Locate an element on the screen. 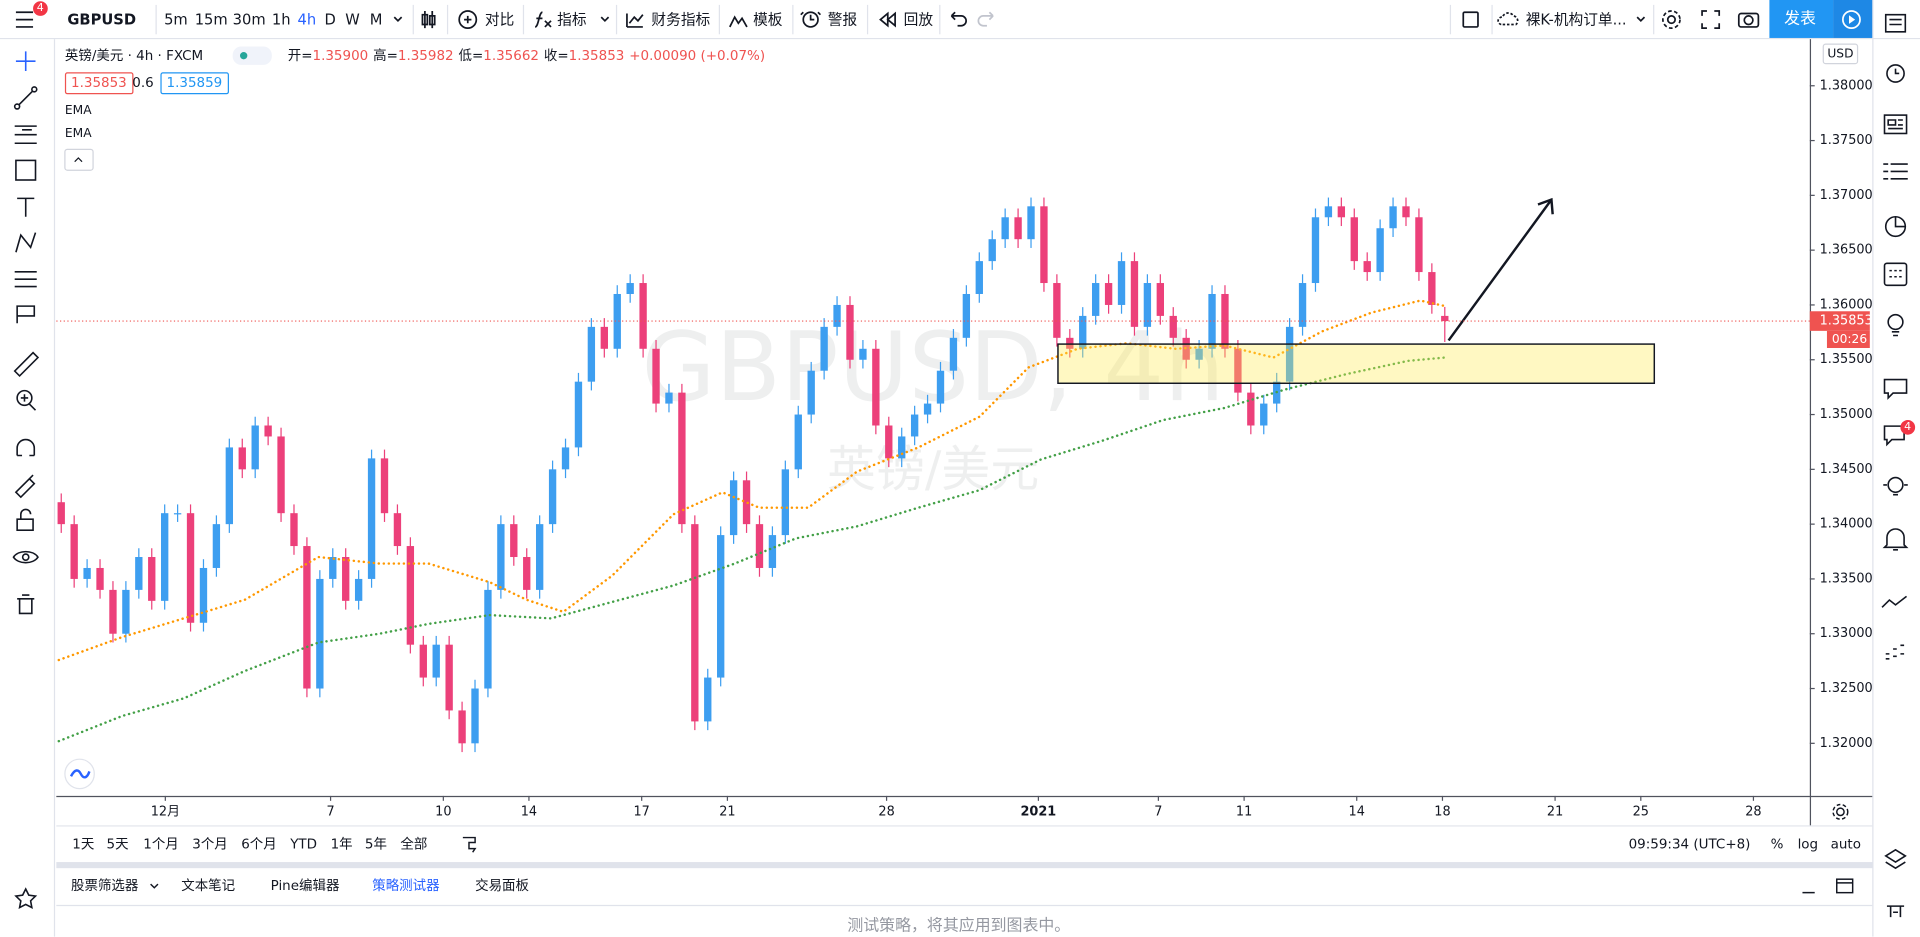  range-button: 5天 is located at coordinates (117, 844).